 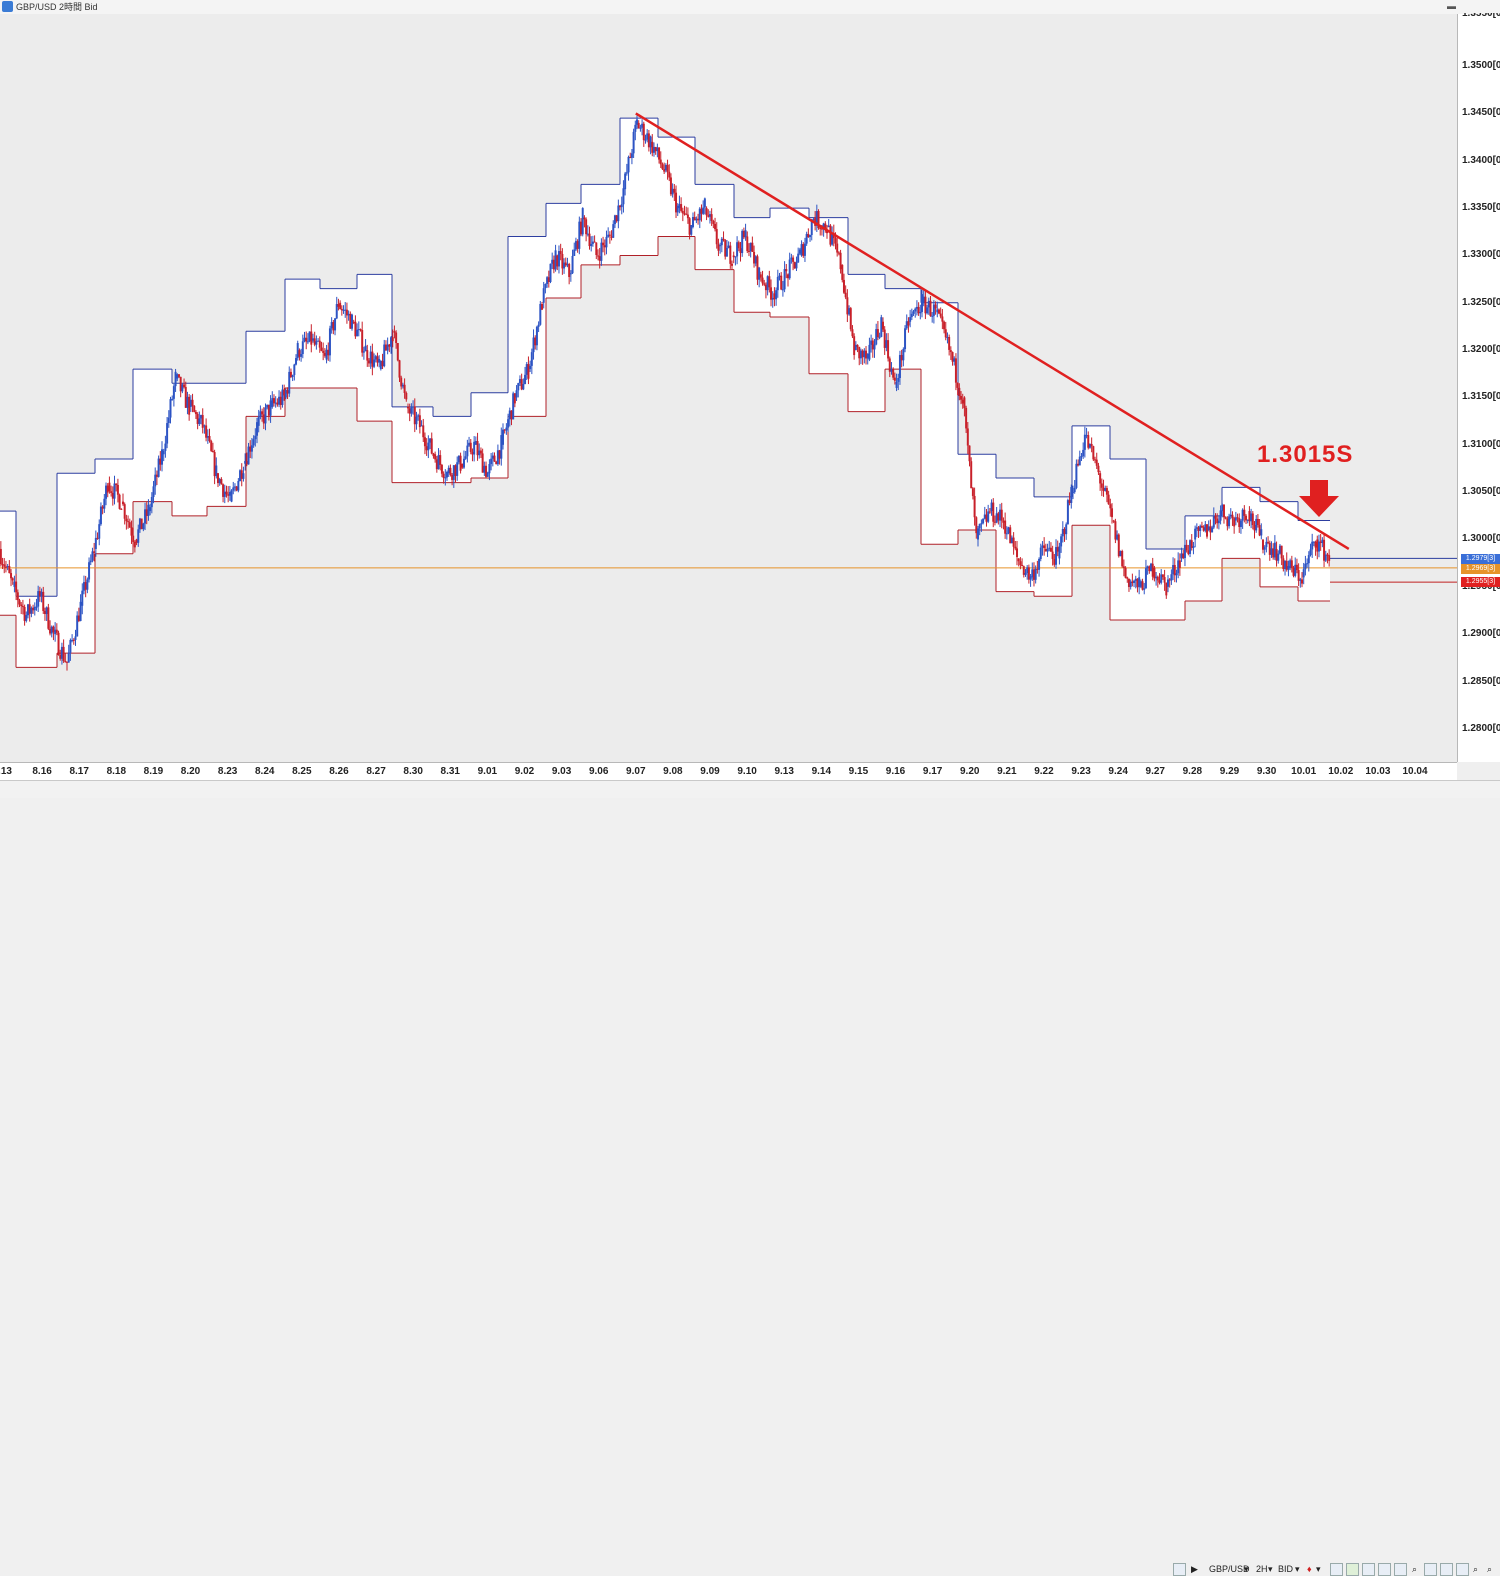 What do you see at coordinates (1384, 1569) in the screenshot?
I see `crosshair-icon` at bounding box center [1384, 1569].